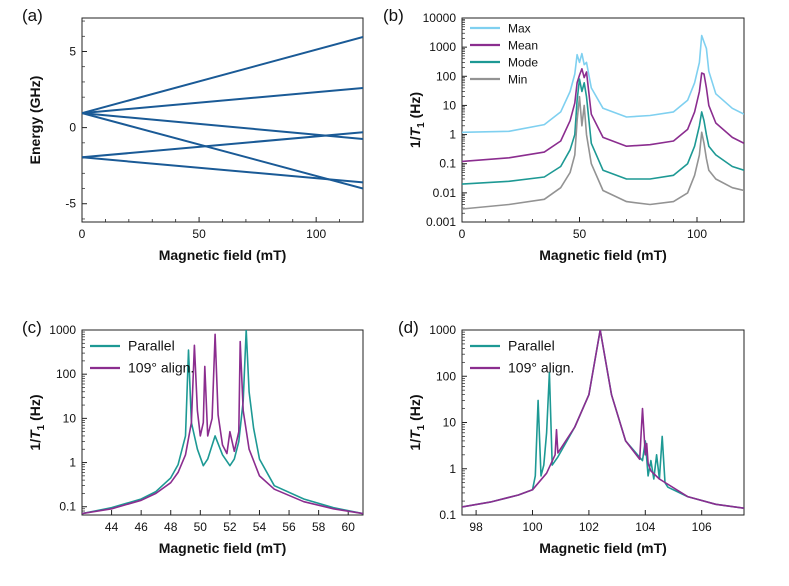 The image size is (789, 586). I want to click on y-tick-label-b: 0.1, so click(447, 164).